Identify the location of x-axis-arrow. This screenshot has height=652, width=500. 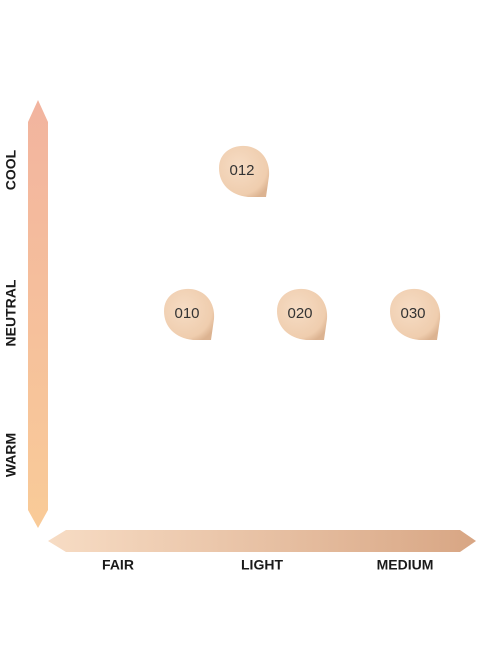
(262, 541).